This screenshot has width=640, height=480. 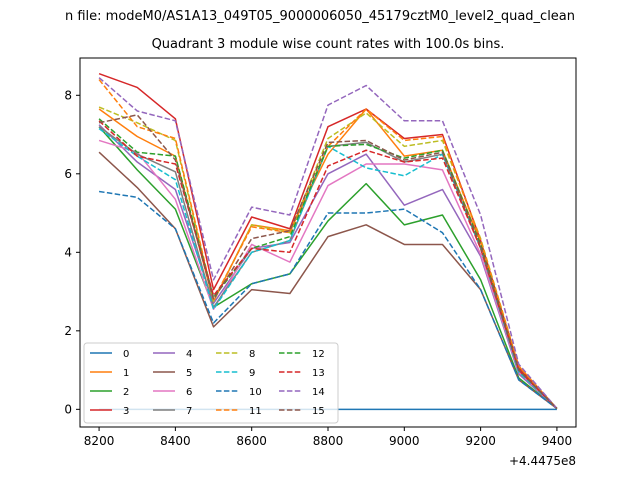 What do you see at coordinates (99, 441) in the screenshot?
I see `x-tick-label: 8200` at bounding box center [99, 441].